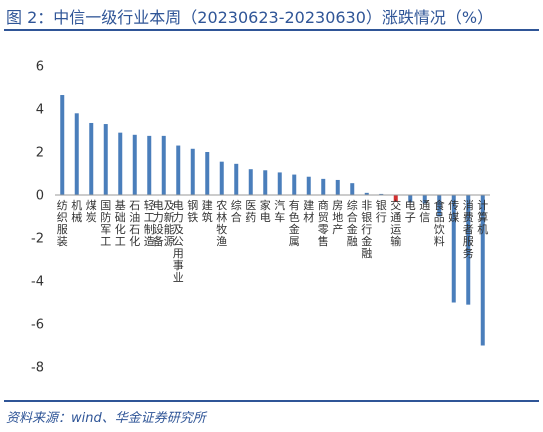 This screenshot has width=543, height=432. Describe the element at coordinates (308, 211) in the screenshot. I see `category-label: 建材` at that location.